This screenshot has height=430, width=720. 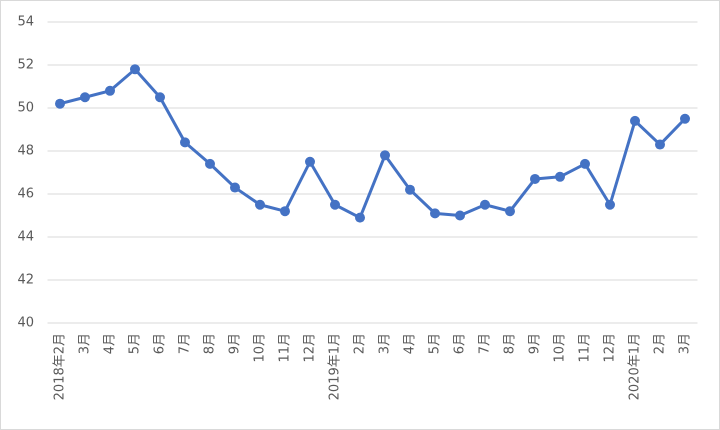 What do you see at coordinates (635, 366) in the screenshot?
I see `x-tick-label: 2020年1月` at bounding box center [635, 366].